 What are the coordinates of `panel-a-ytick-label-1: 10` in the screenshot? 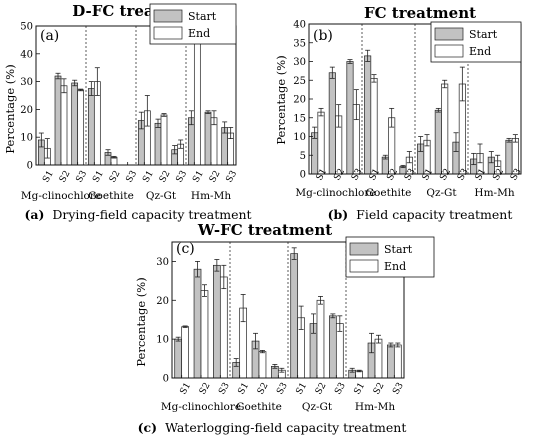 It's located at (26, 138).